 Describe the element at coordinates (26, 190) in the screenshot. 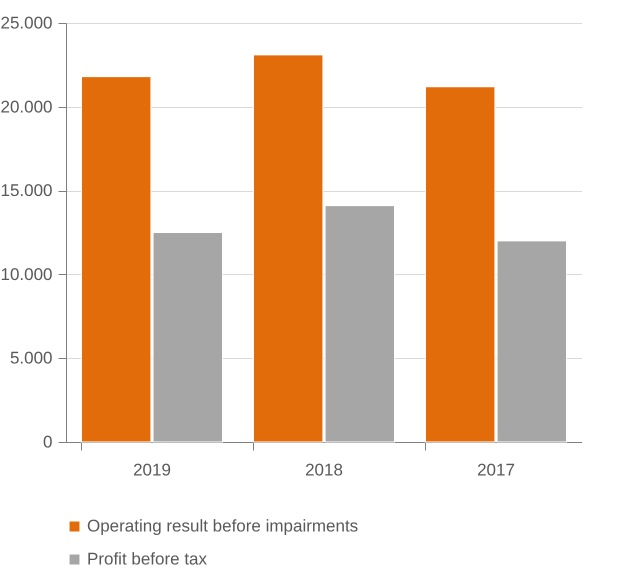

I see `y-tick-label: 15.000` at that location.